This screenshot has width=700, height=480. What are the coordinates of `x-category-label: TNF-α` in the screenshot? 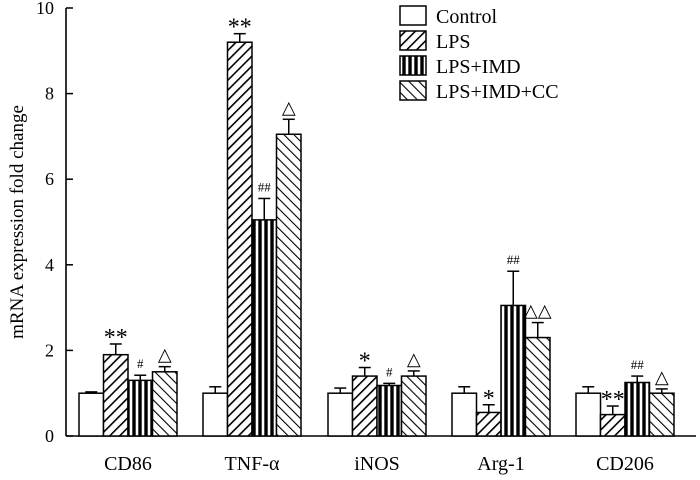 It's located at (252, 464).